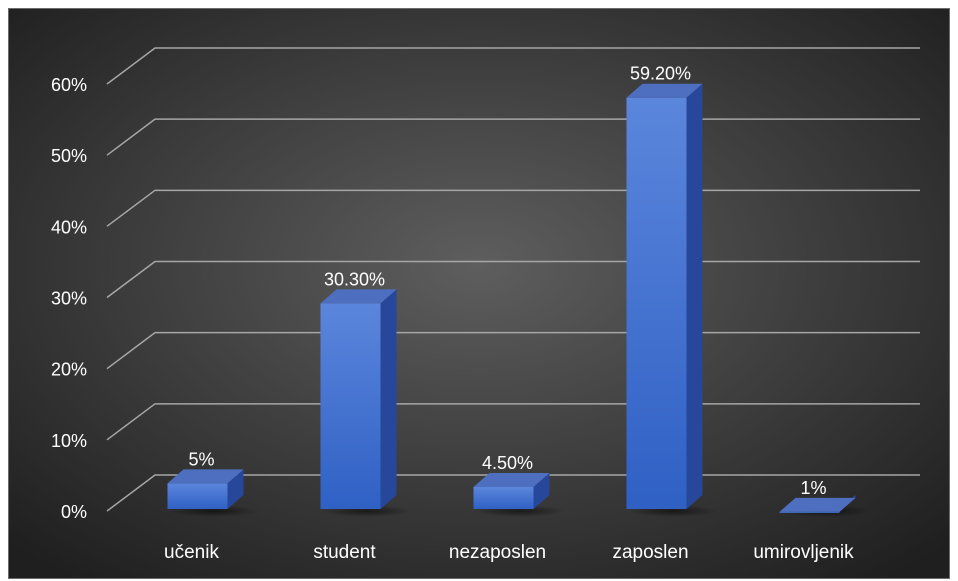 Image resolution: width=958 pixels, height=581 pixels. I want to click on y-tick-label: 50%, so click(69, 156).